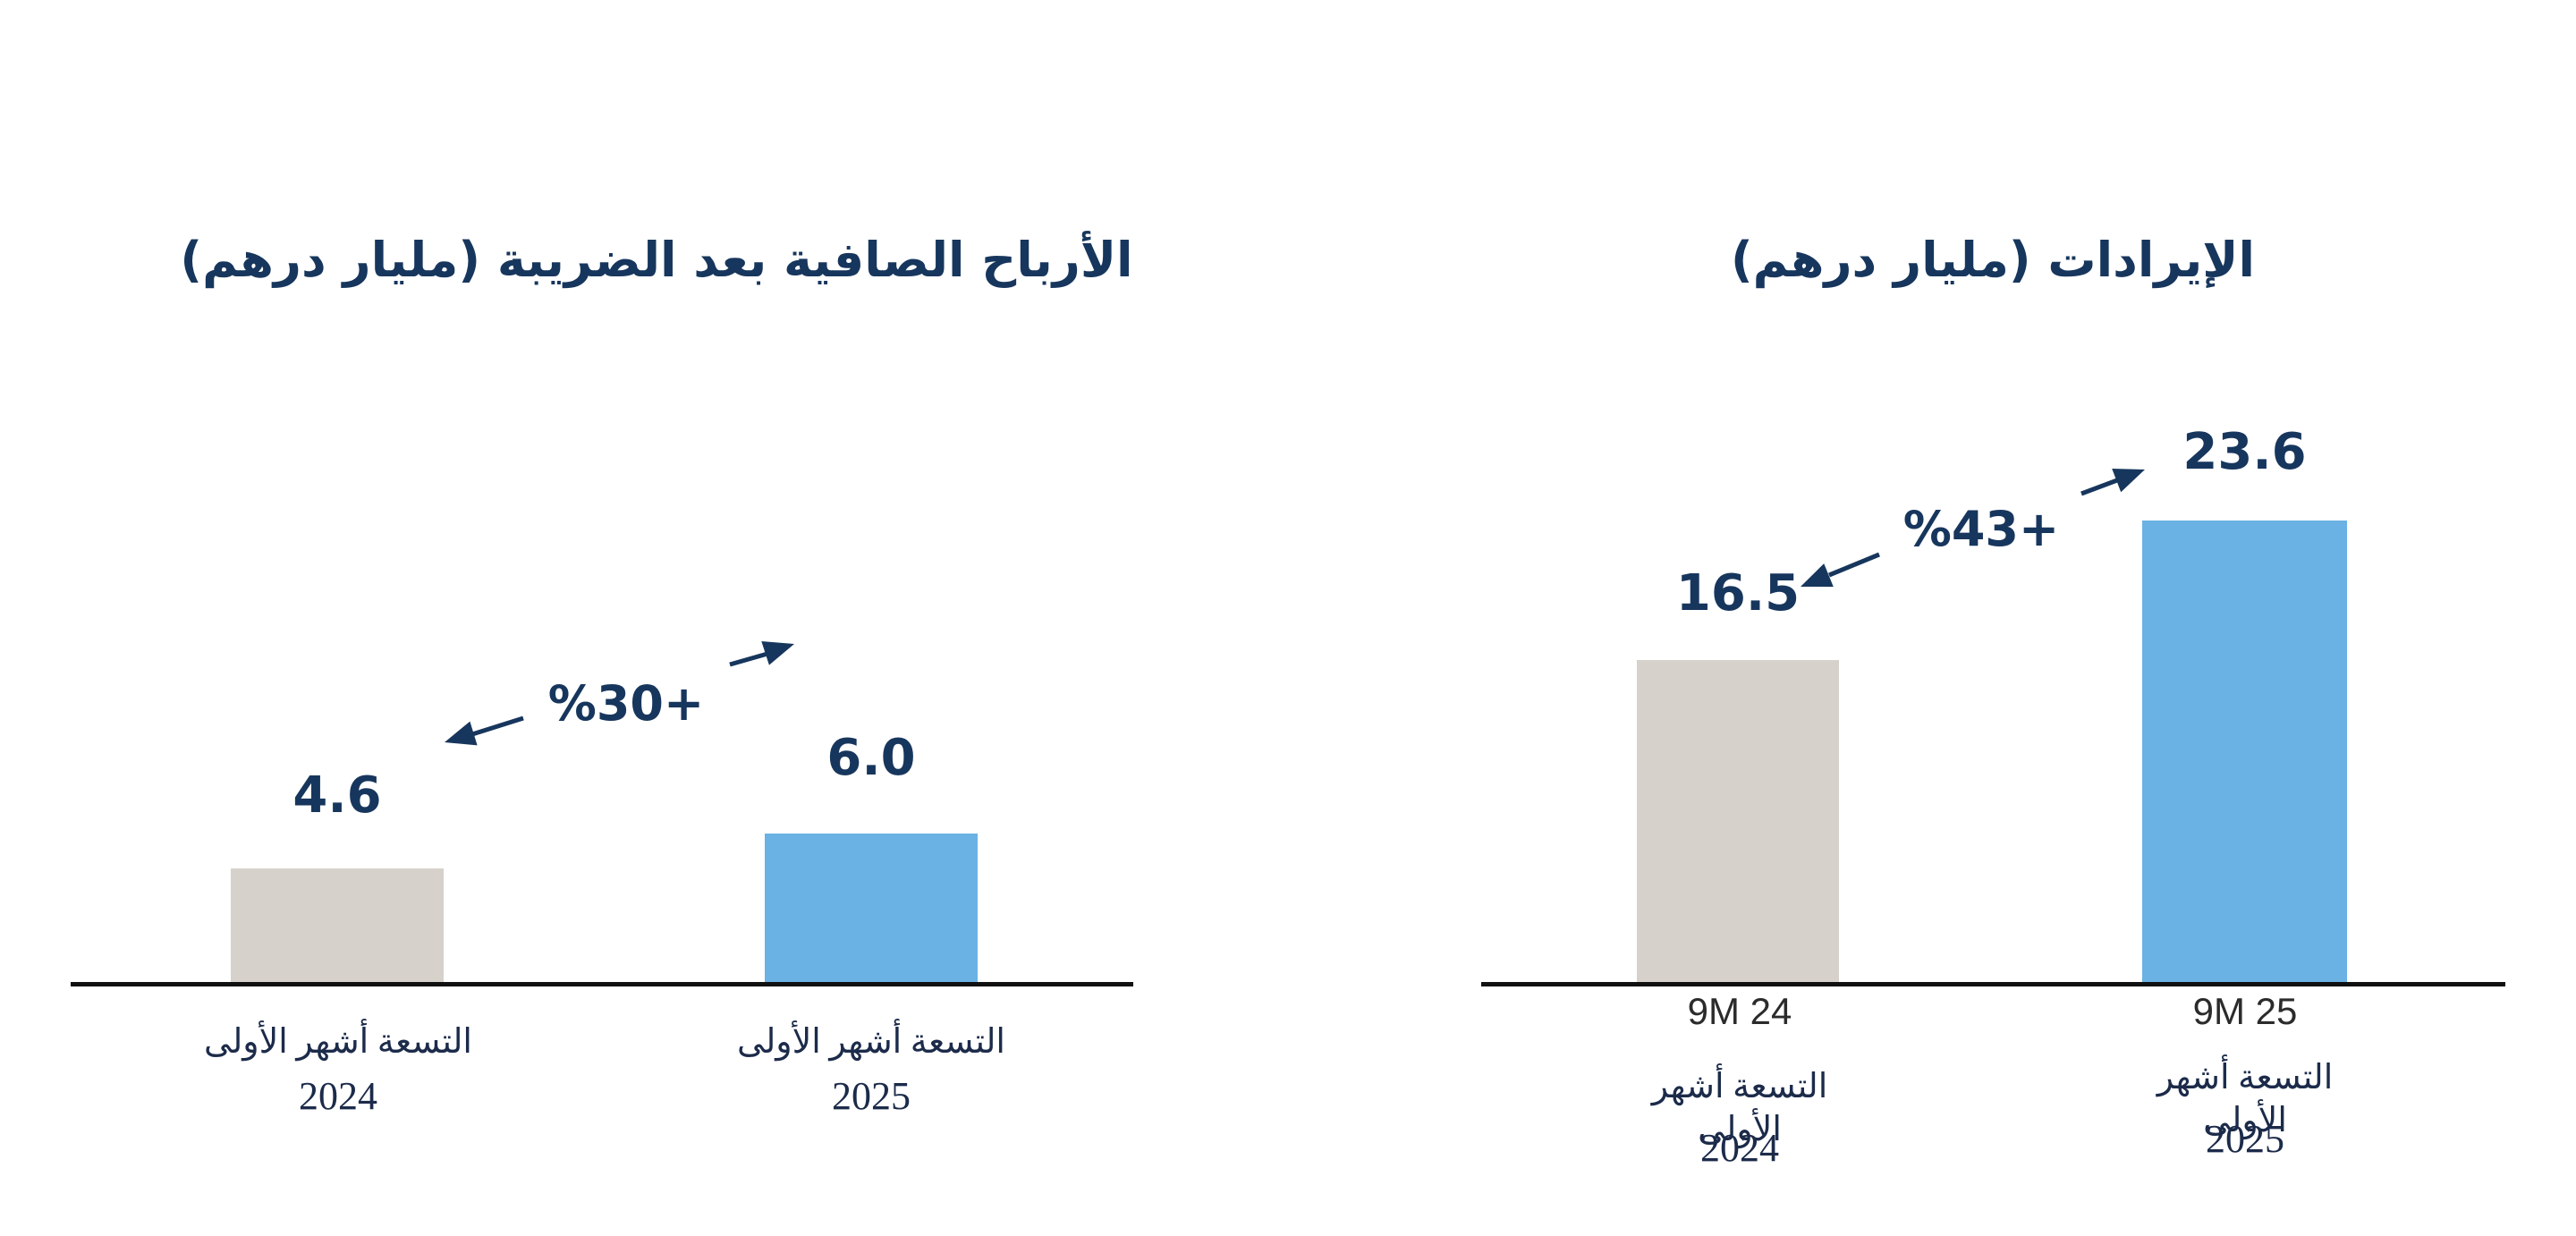  Describe the element at coordinates (602, 984) in the screenshot. I see `net-profit-x-axis` at that location.